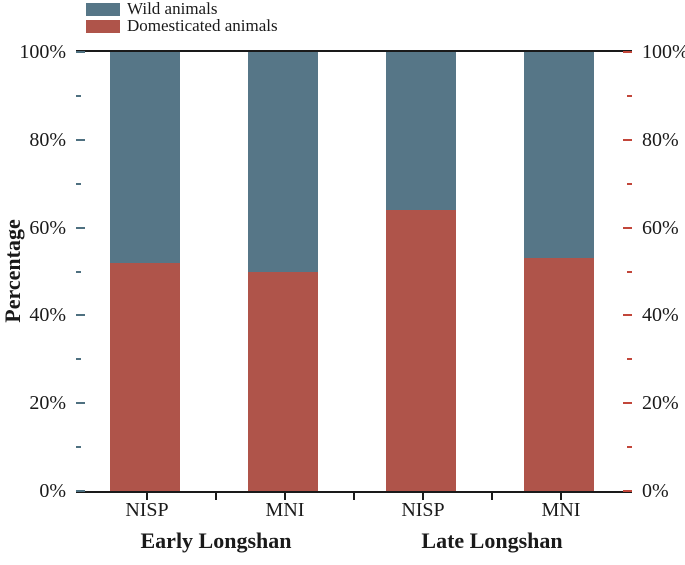  I want to click on legend-item-wild: Wild animals, so click(182, 9).